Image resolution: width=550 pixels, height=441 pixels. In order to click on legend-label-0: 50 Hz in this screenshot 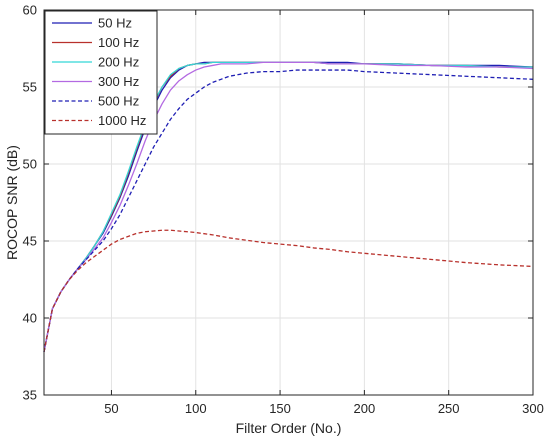, I will do `click(115, 23)`.